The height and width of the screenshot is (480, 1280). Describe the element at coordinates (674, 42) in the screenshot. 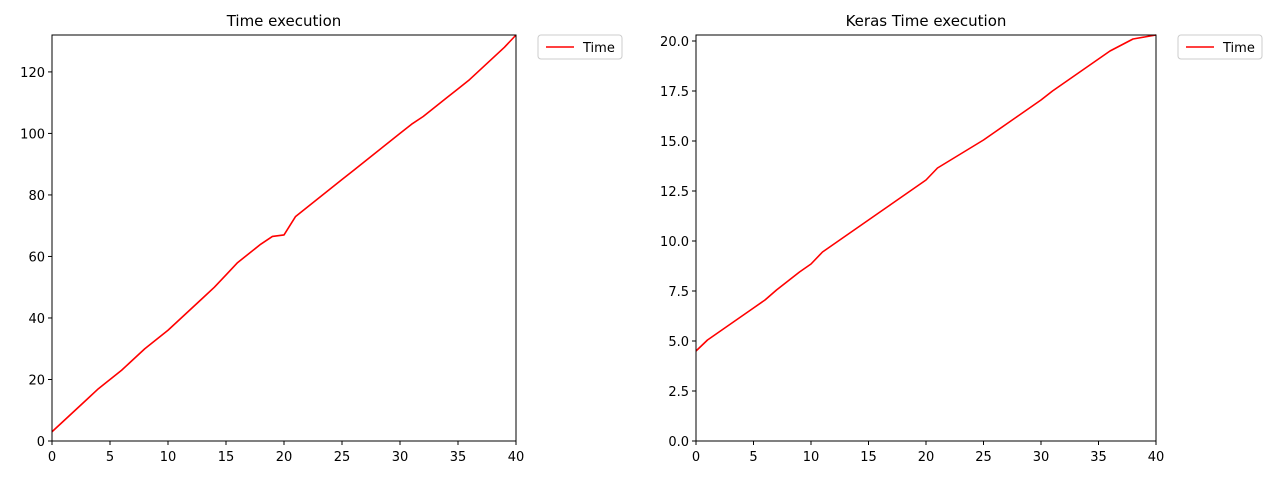

I see `y-tick-label: 20.0` at that location.